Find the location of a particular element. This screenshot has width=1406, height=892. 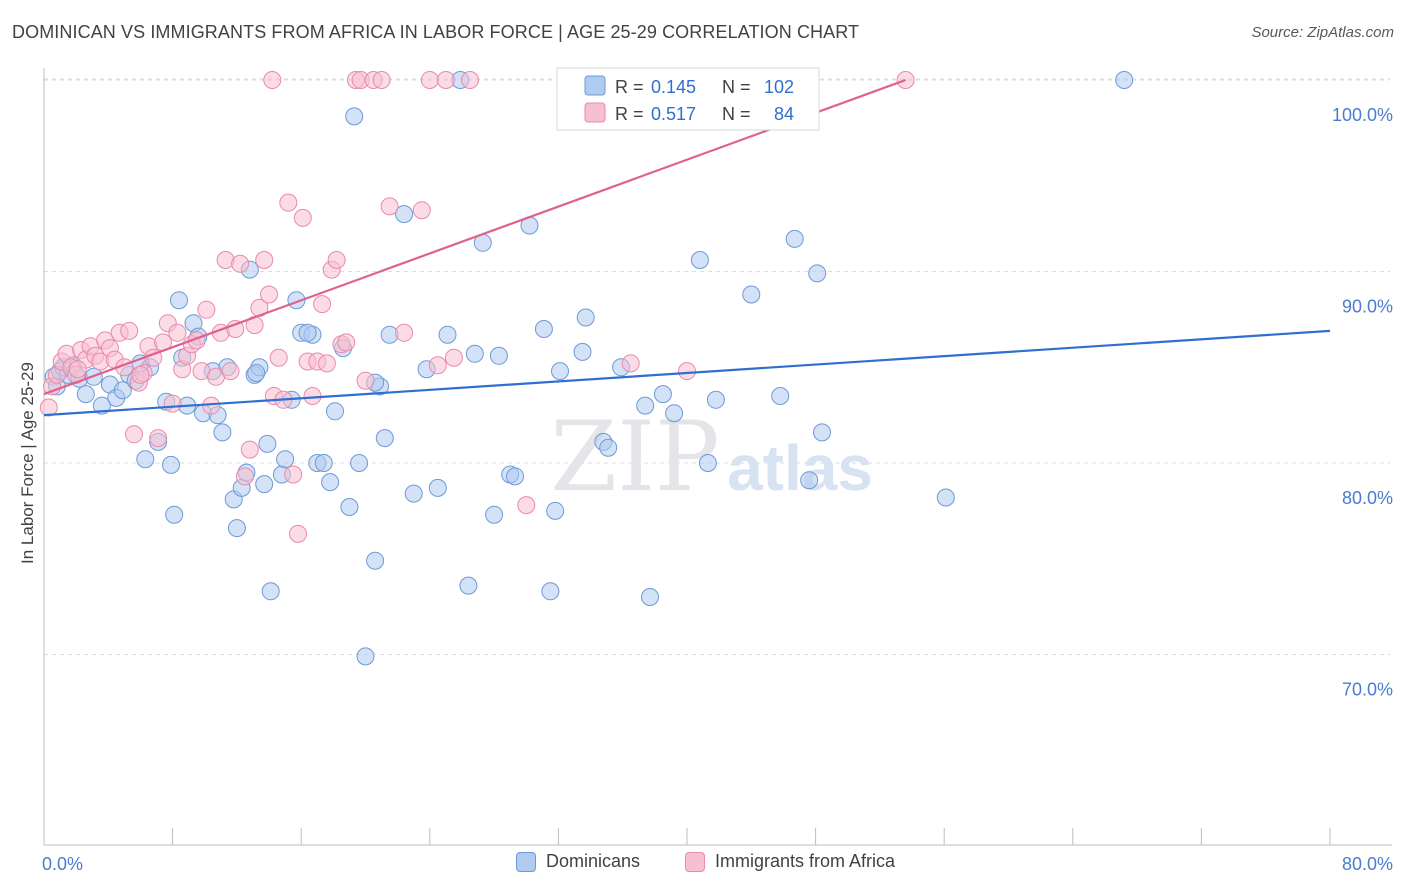

y-tick-label: 100.0% is located at coordinates (1362, 115).